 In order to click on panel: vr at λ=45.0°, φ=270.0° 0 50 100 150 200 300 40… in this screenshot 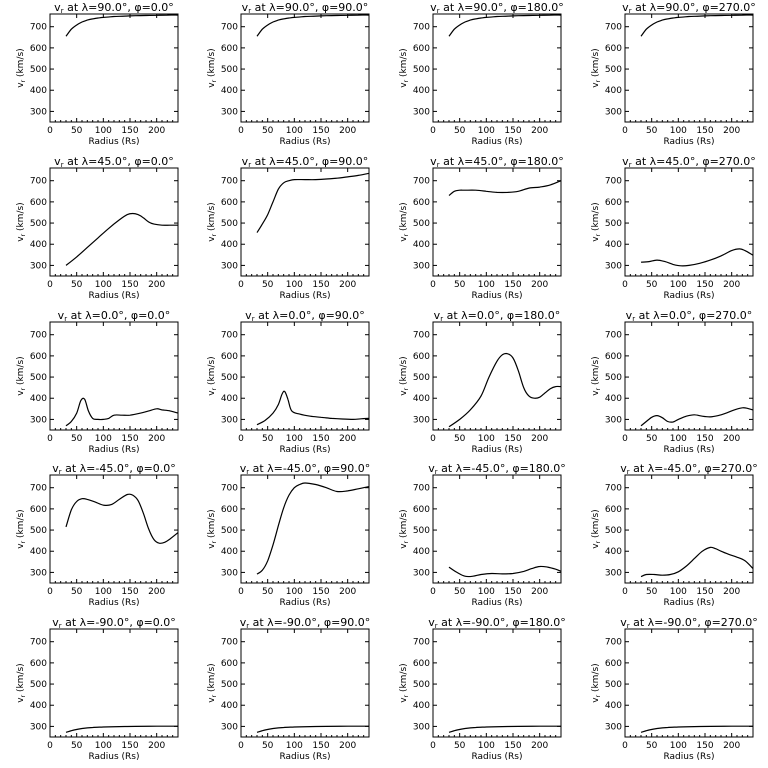, I will do `click(673, 228)`.